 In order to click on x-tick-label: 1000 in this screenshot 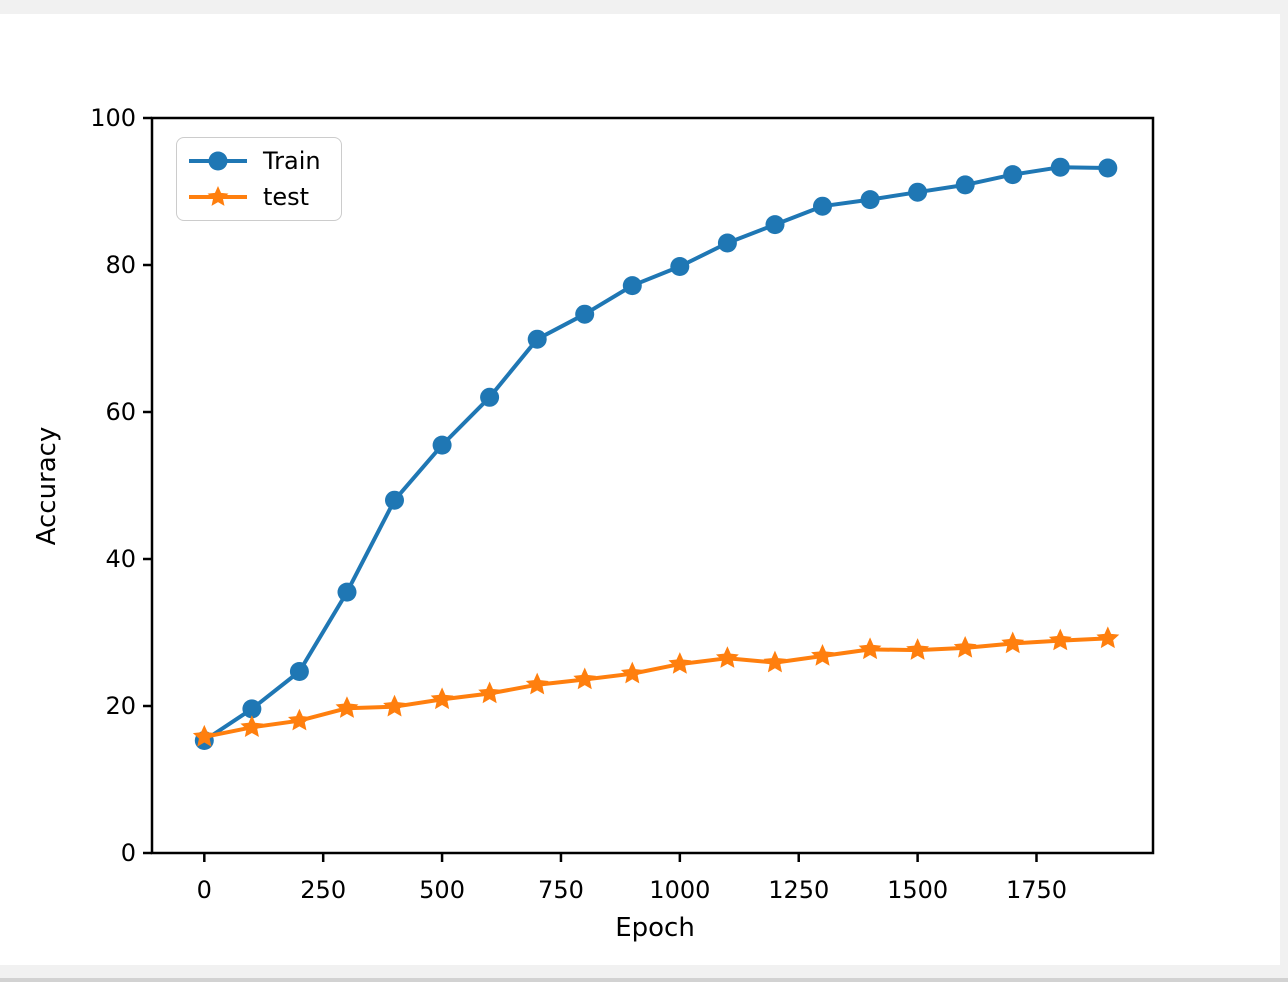, I will do `click(679, 890)`.